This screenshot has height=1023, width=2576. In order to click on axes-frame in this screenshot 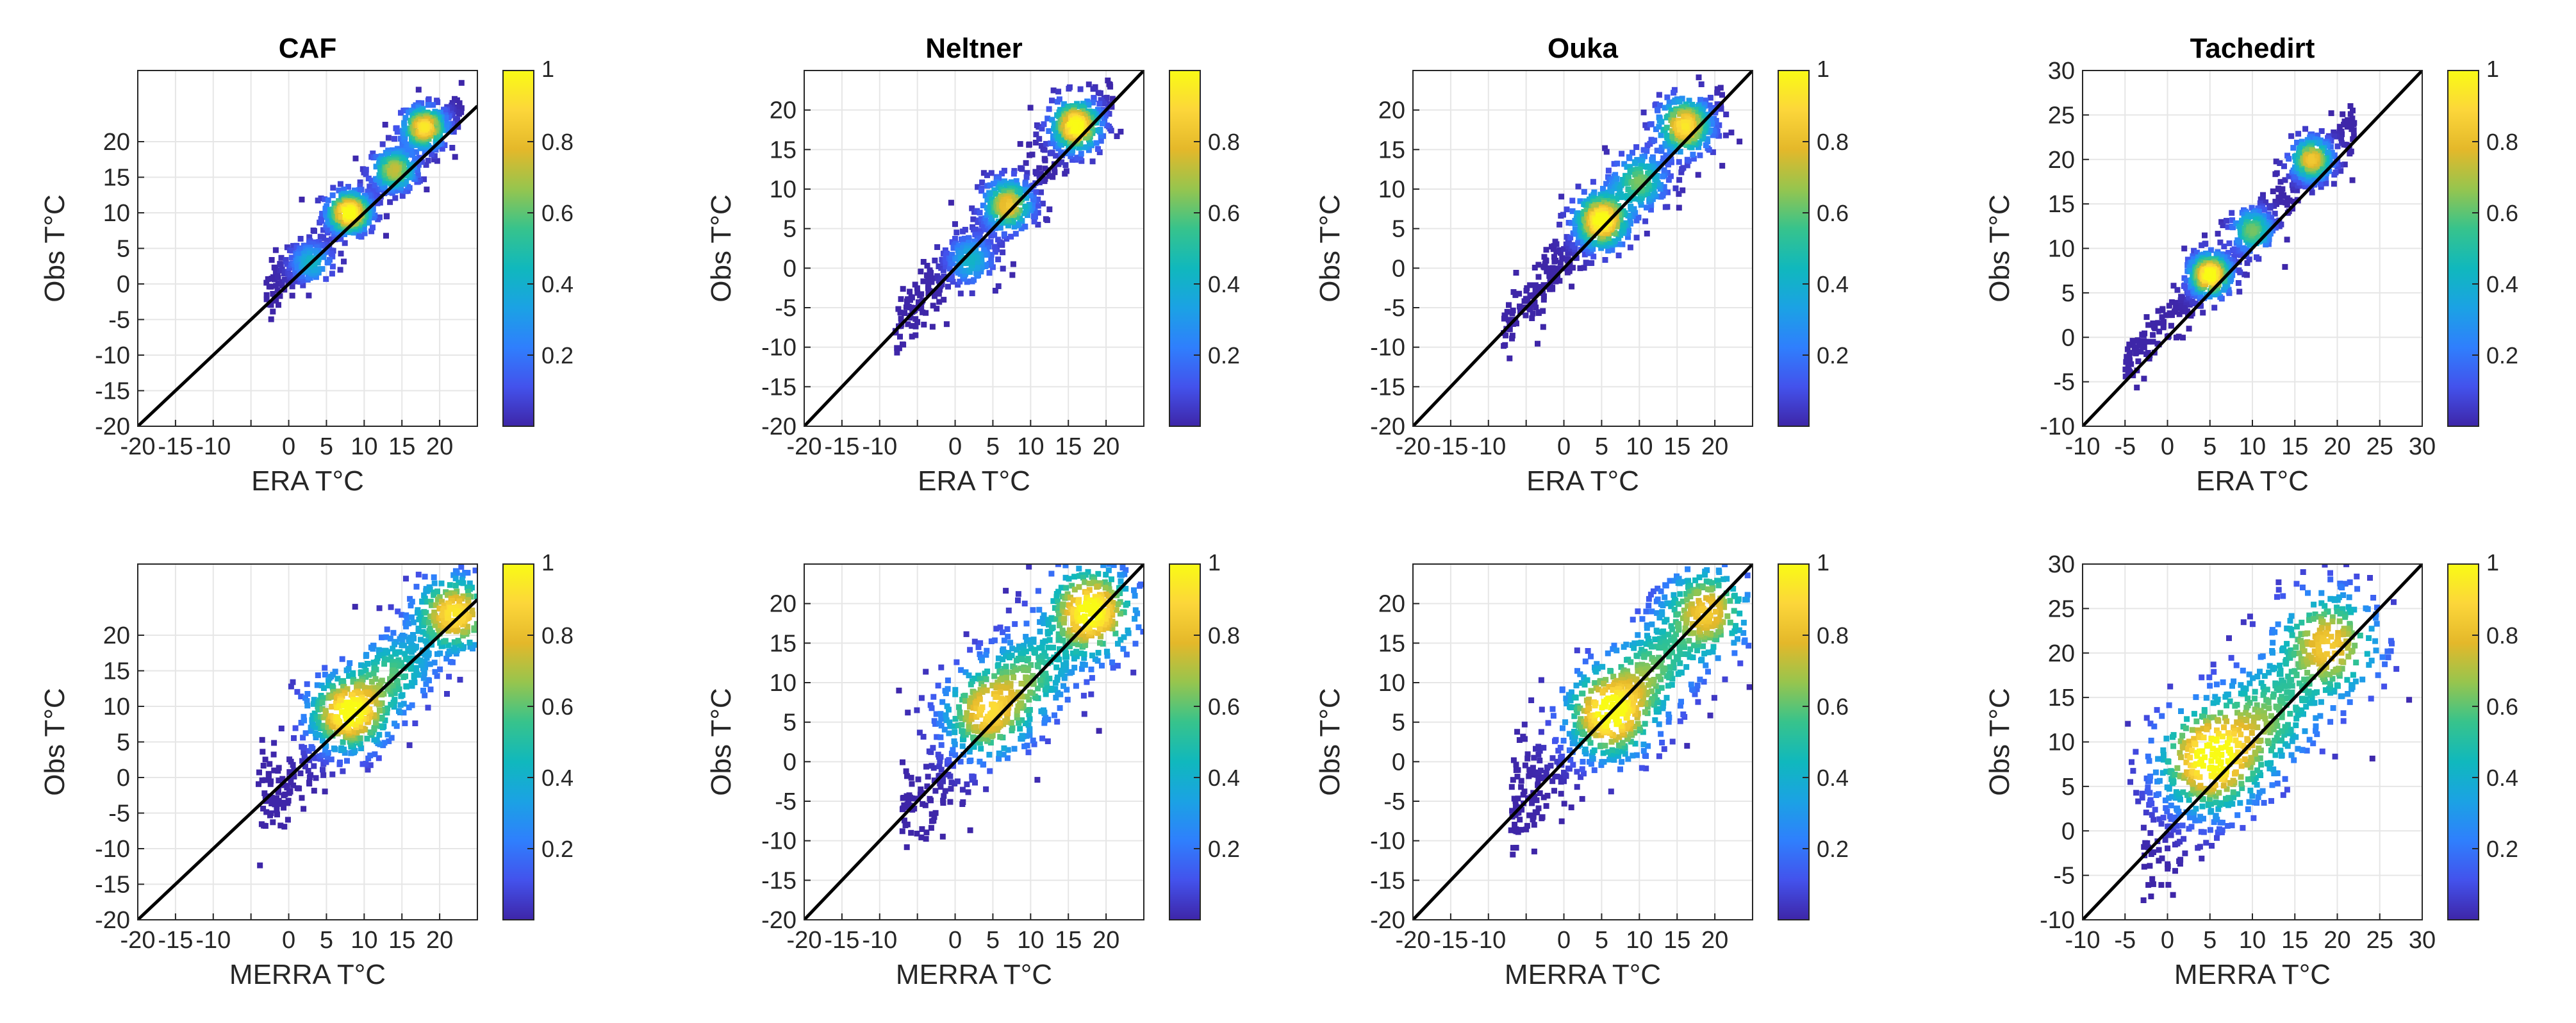, I will do `click(974, 248)`.